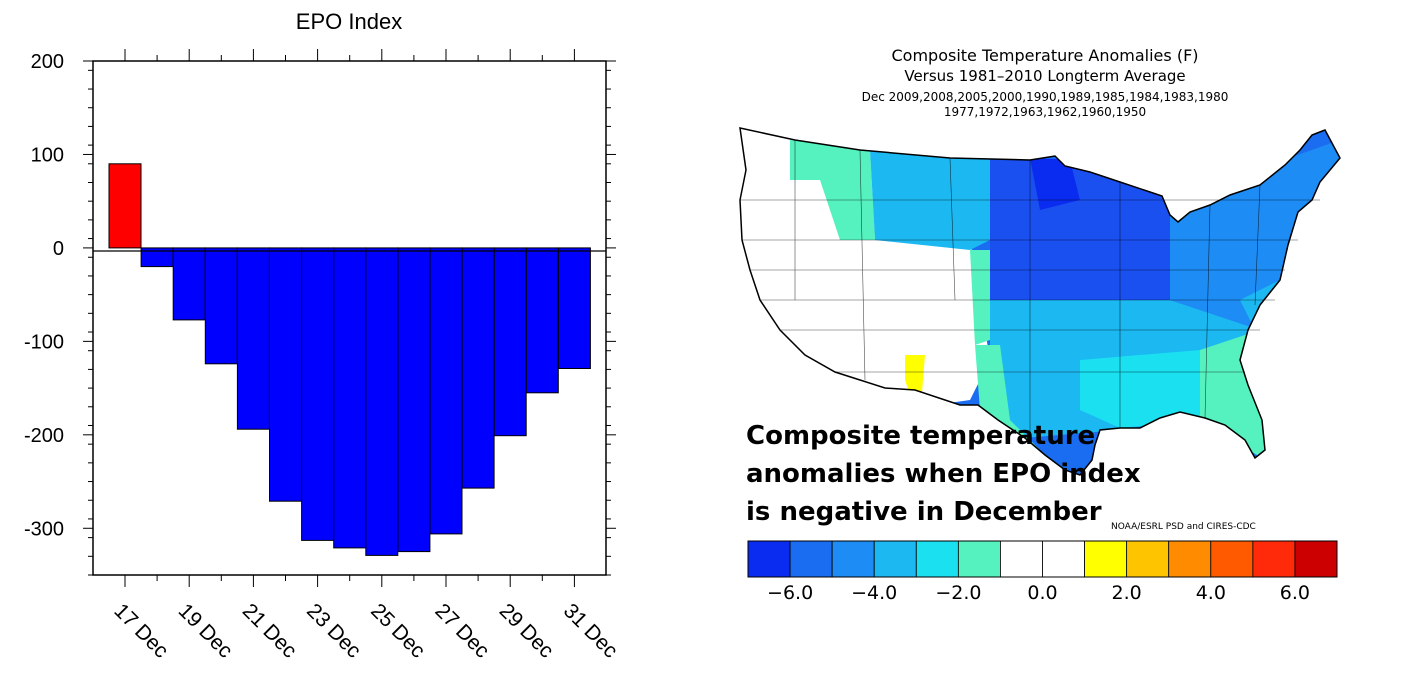 The image size is (1424, 695). Describe the element at coordinates (446, 391) in the screenshot. I see `bar-27-dec` at that location.